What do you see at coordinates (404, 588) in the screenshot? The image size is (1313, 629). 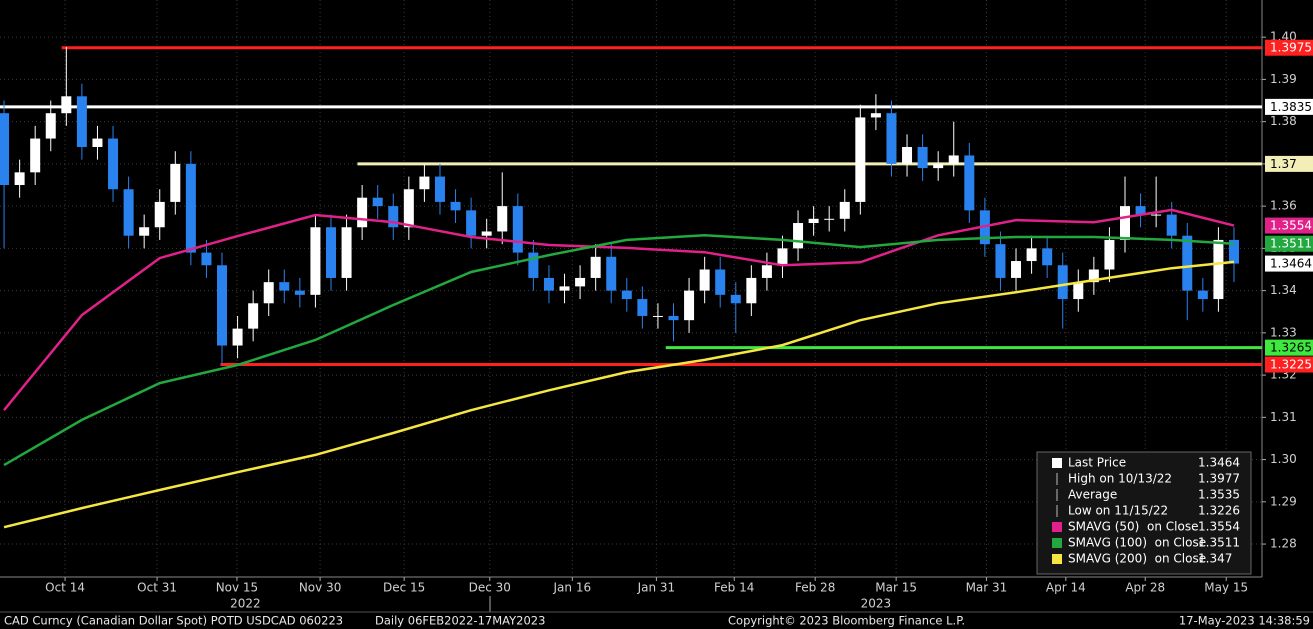 I see `x-tick-label: Dec 15` at bounding box center [404, 588].